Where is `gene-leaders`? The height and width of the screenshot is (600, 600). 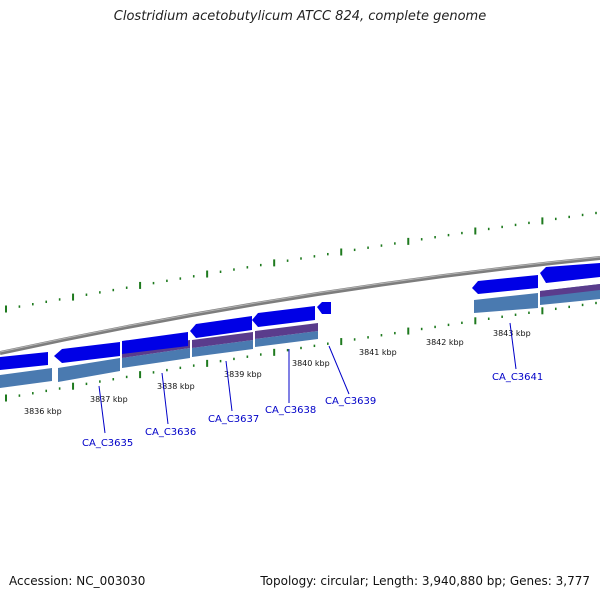 gene-leaders is located at coordinates (307, 378).